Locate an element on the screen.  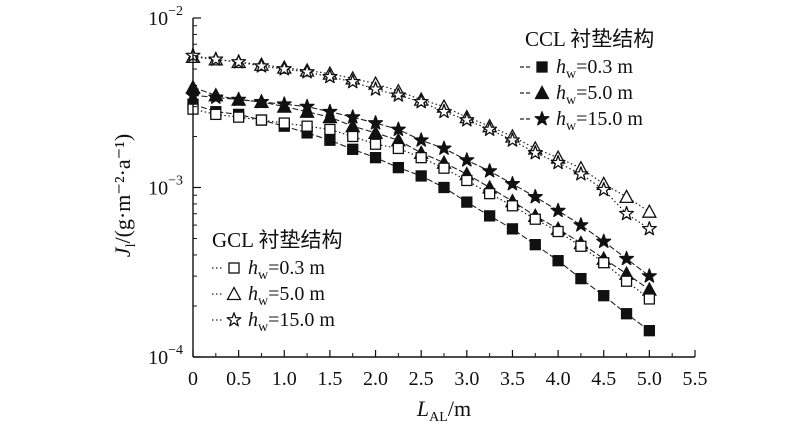
x-tick-label: 0 is located at coordinates (193, 379).